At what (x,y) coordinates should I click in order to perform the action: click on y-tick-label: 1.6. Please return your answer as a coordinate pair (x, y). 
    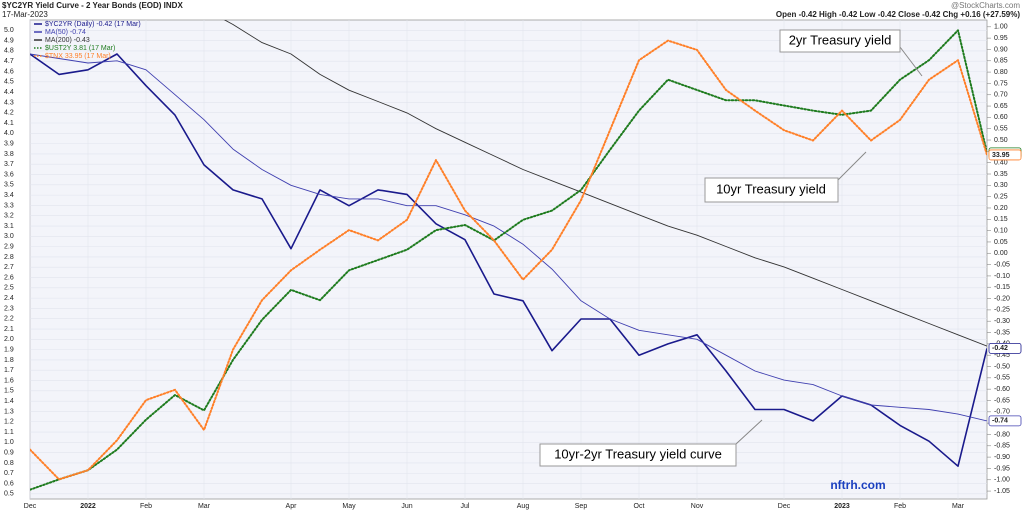
    Looking at the image, I should click on (9, 380).